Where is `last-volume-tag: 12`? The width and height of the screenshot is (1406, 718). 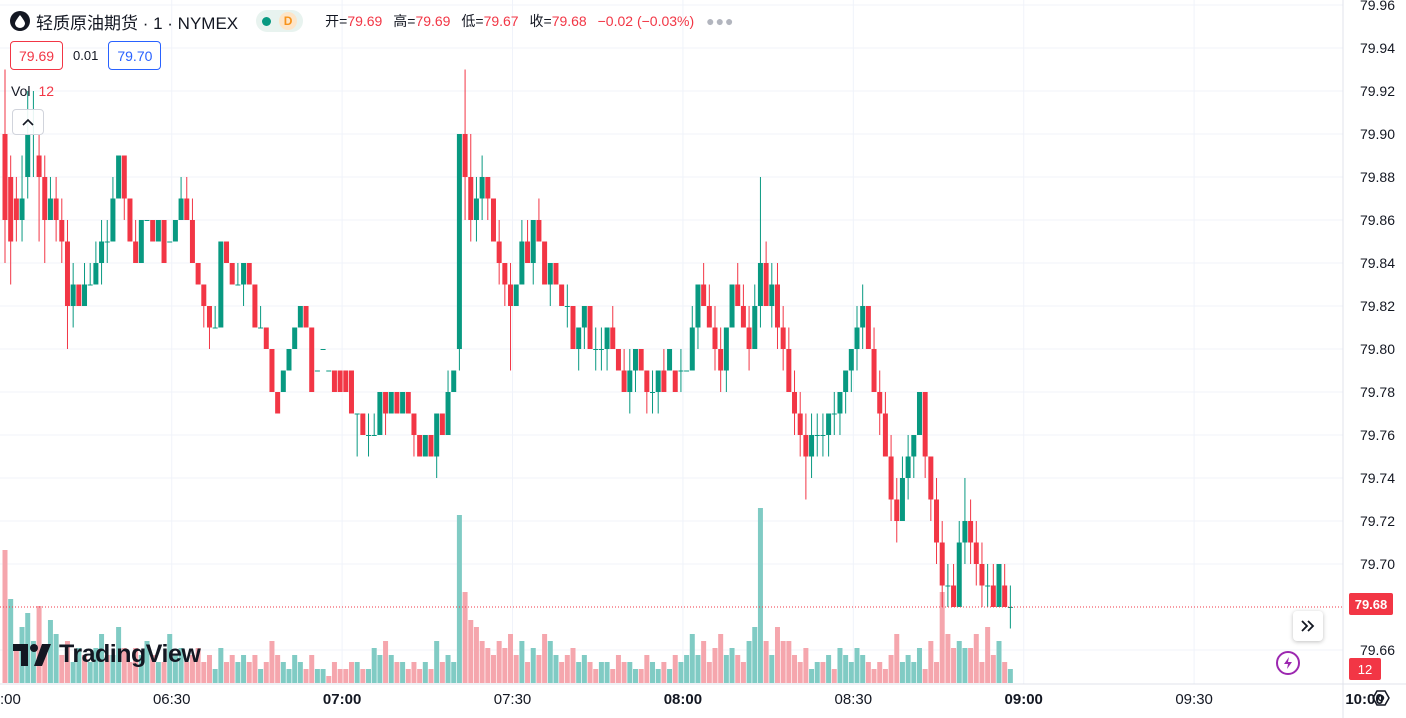
last-volume-tag: 12 is located at coordinates (1365, 669).